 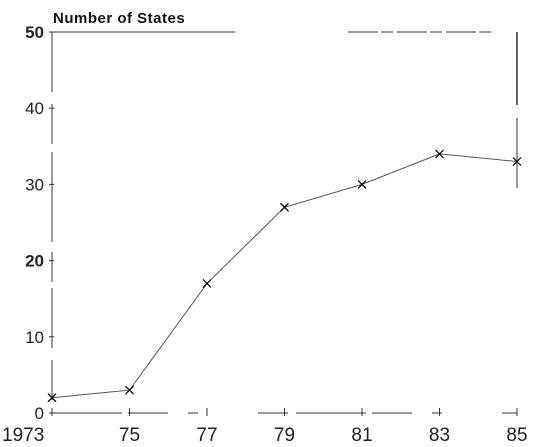 What do you see at coordinates (129, 435) in the screenshot?
I see `x-tick-label: 75` at bounding box center [129, 435].